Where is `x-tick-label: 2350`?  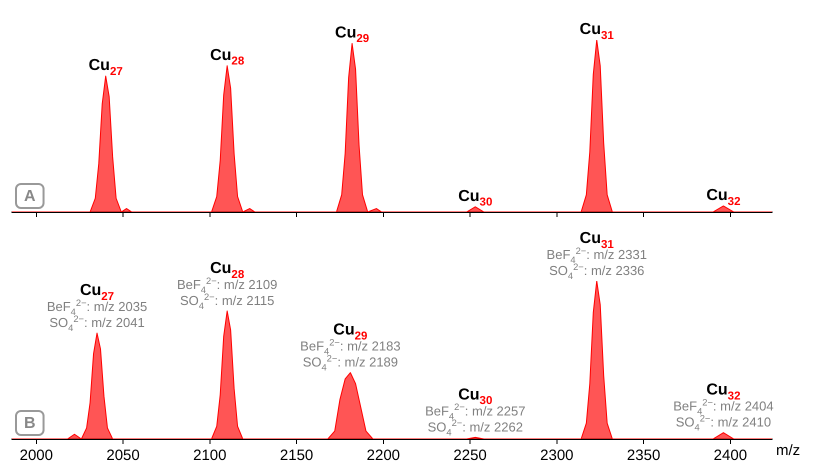 x-tick-label: 2350 is located at coordinates (643, 455).